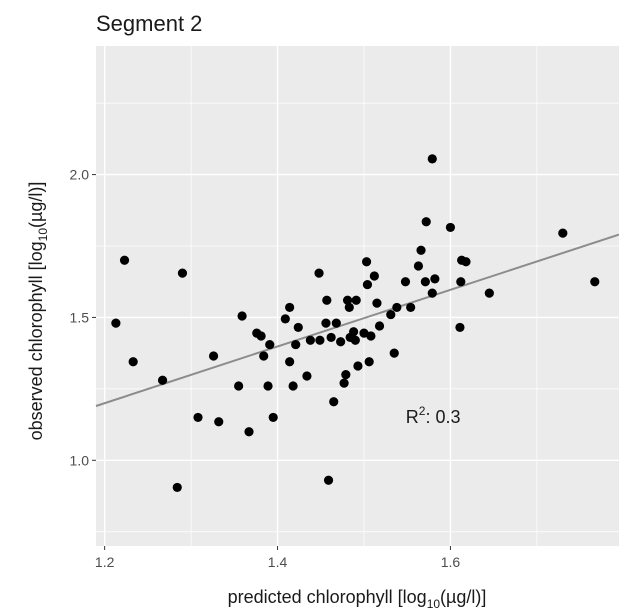  Describe the element at coordinates (36, 205) in the screenshot. I see `y-axis-label-suffix: (µg/l)]` at that location.